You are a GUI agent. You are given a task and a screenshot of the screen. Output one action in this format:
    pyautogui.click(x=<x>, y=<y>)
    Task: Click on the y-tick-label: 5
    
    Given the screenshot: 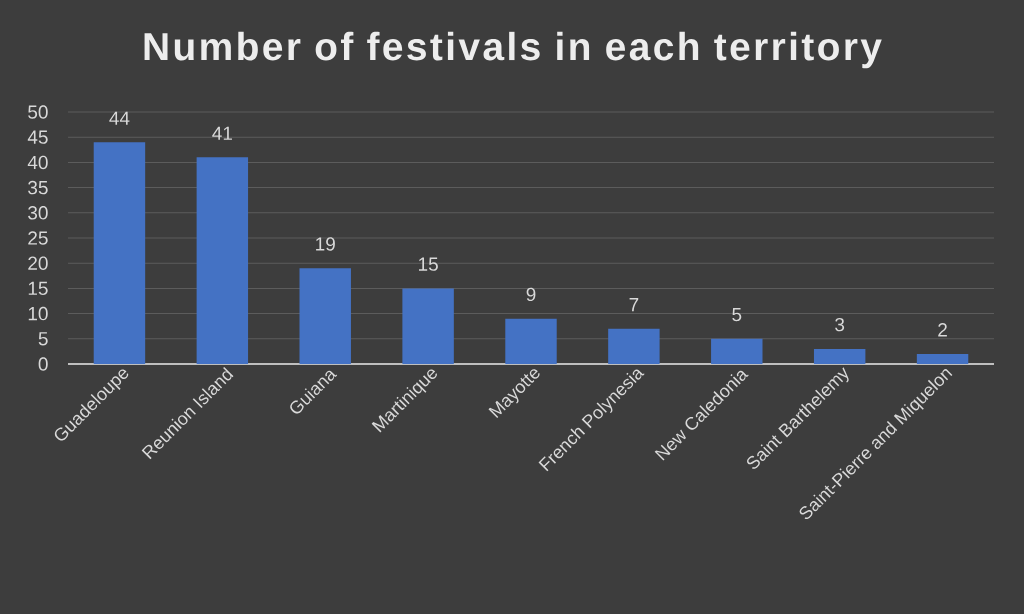 What is the action you would take?
    pyautogui.click(x=43, y=339)
    